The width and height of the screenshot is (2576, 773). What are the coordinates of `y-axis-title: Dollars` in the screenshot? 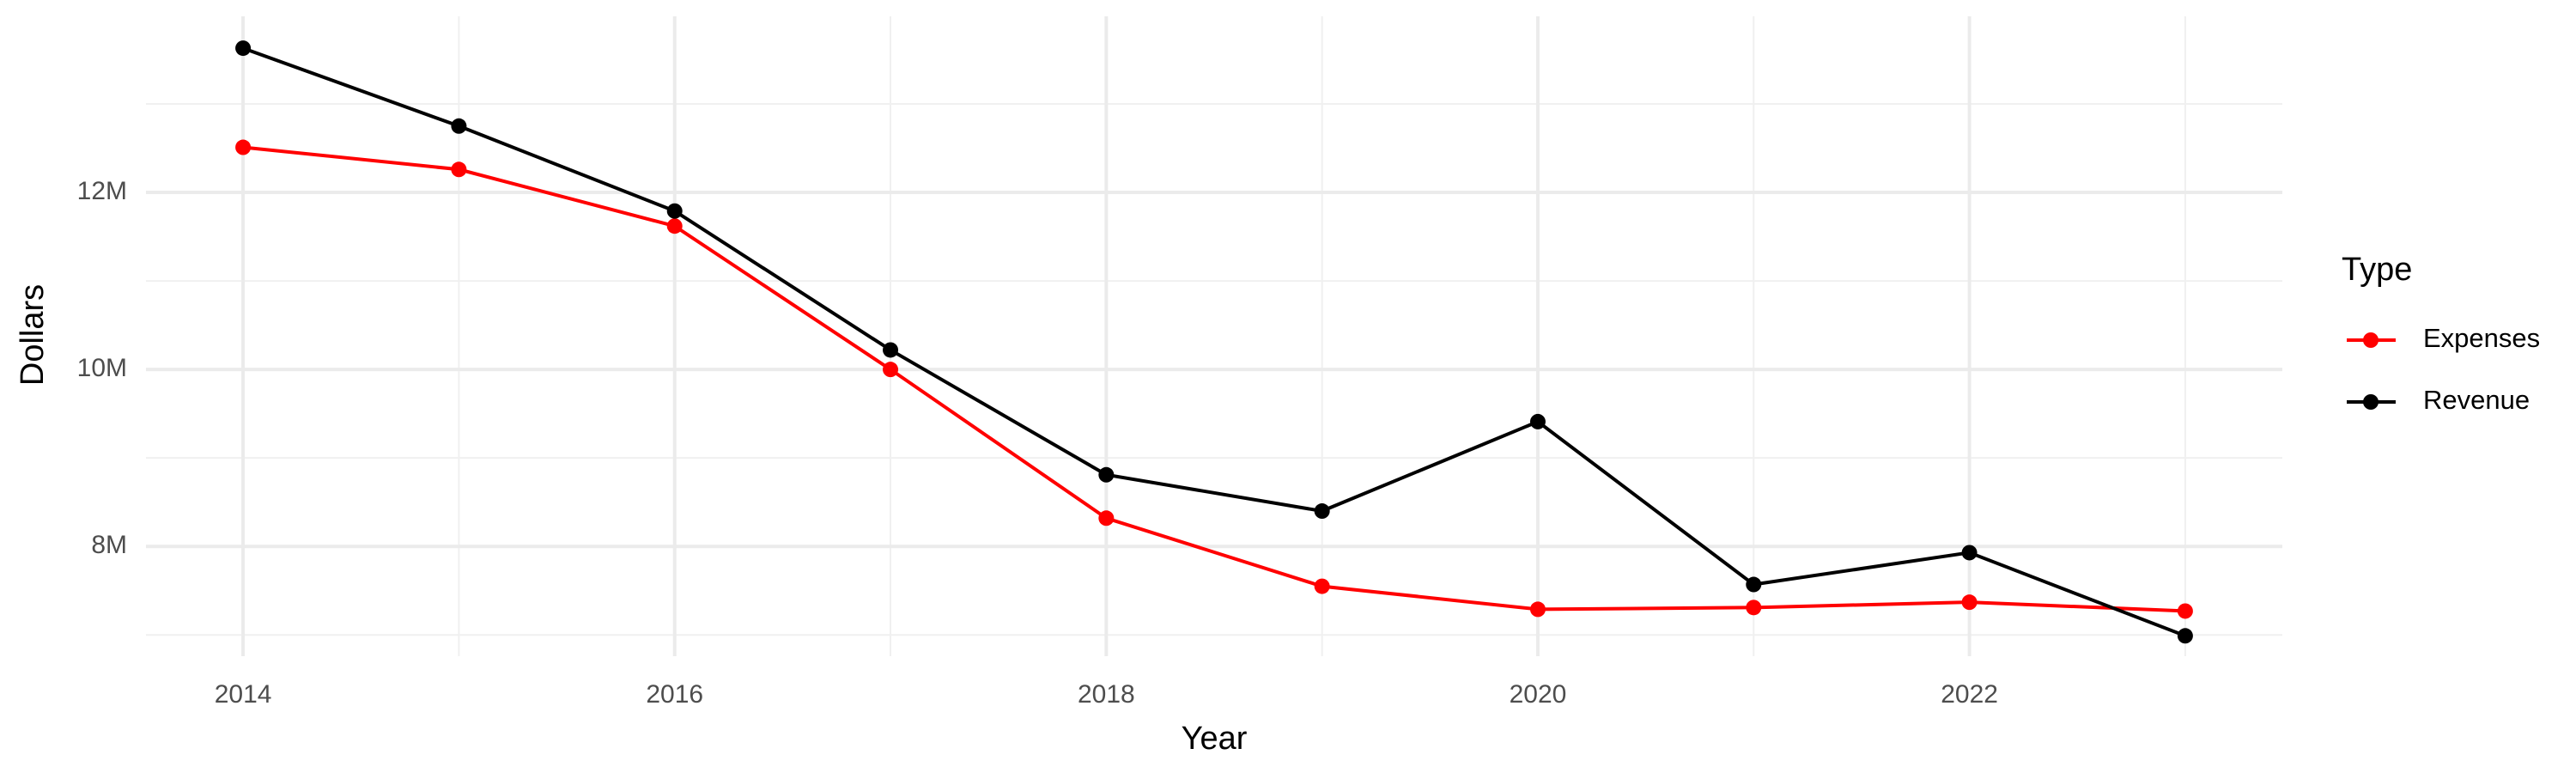 It's located at (33, 335).